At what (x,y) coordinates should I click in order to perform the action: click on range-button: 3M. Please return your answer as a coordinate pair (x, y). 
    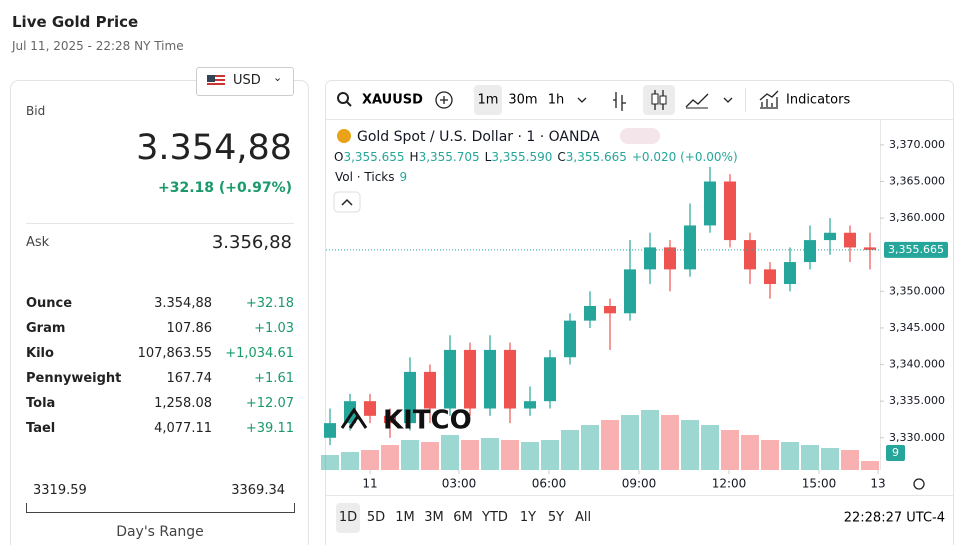
    Looking at the image, I should click on (434, 517).